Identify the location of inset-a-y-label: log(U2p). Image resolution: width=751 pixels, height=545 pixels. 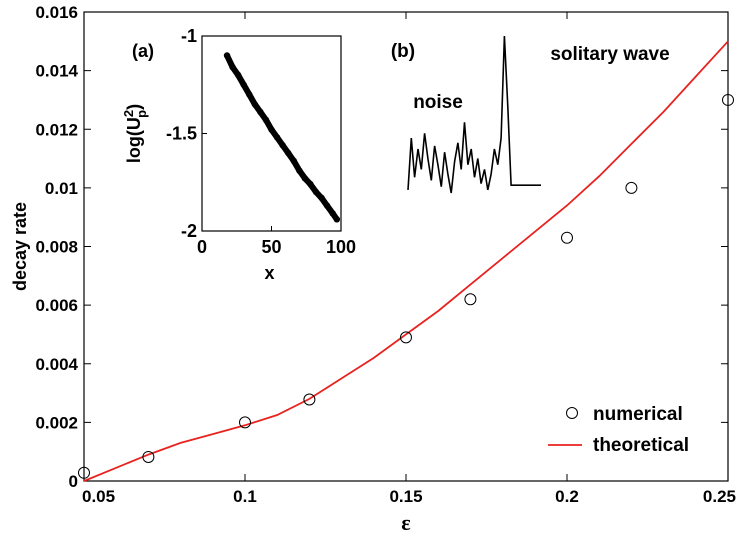
(135, 133).